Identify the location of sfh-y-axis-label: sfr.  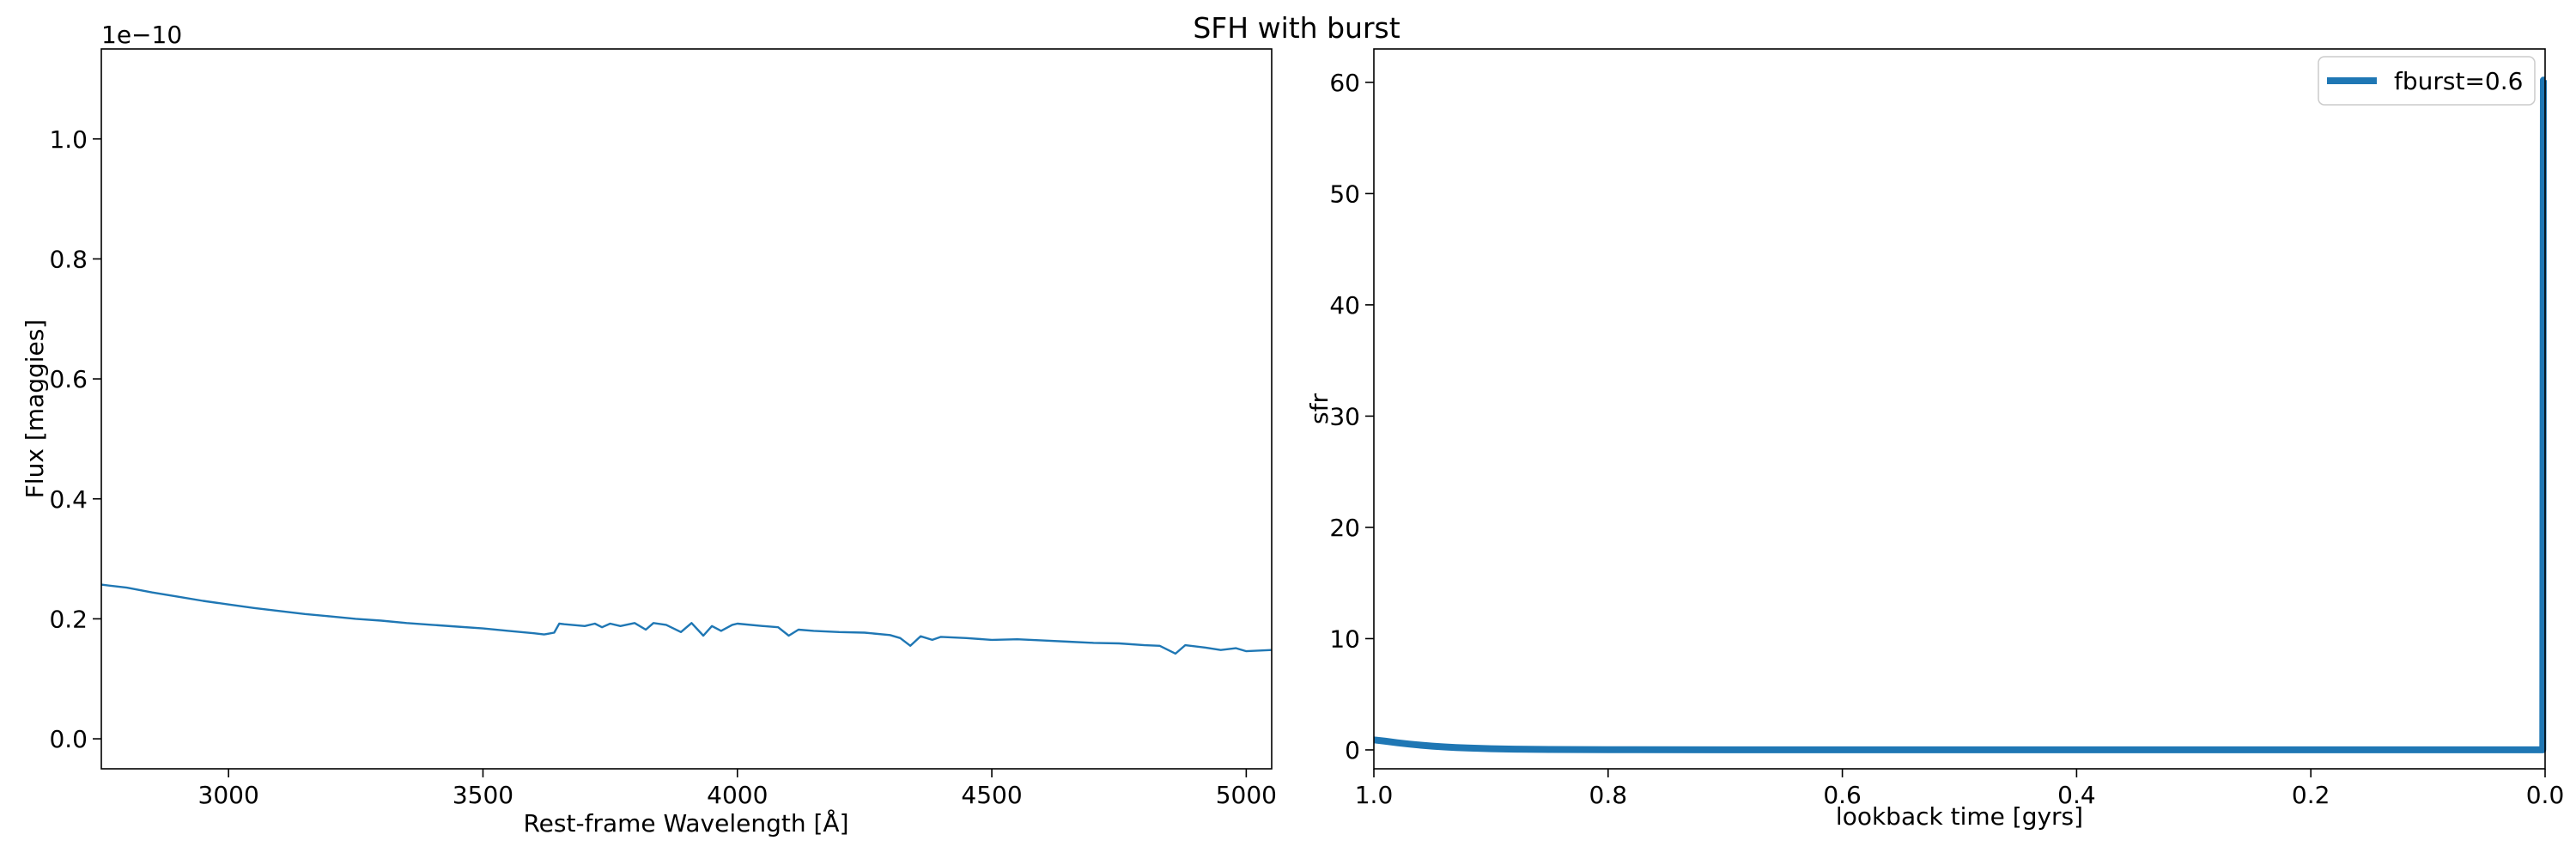
(1319, 408).